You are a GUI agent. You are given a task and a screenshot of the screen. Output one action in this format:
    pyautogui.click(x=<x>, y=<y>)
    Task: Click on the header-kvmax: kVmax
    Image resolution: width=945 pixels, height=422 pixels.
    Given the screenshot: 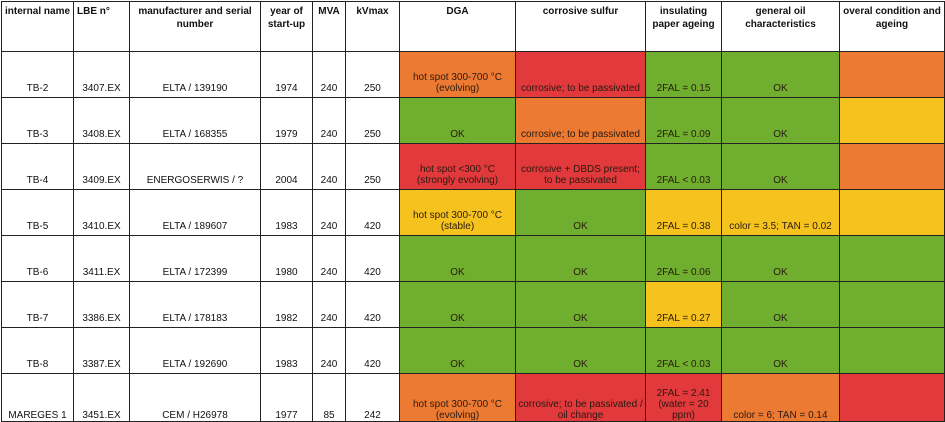 What is the action you would take?
    pyautogui.click(x=372, y=26)
    